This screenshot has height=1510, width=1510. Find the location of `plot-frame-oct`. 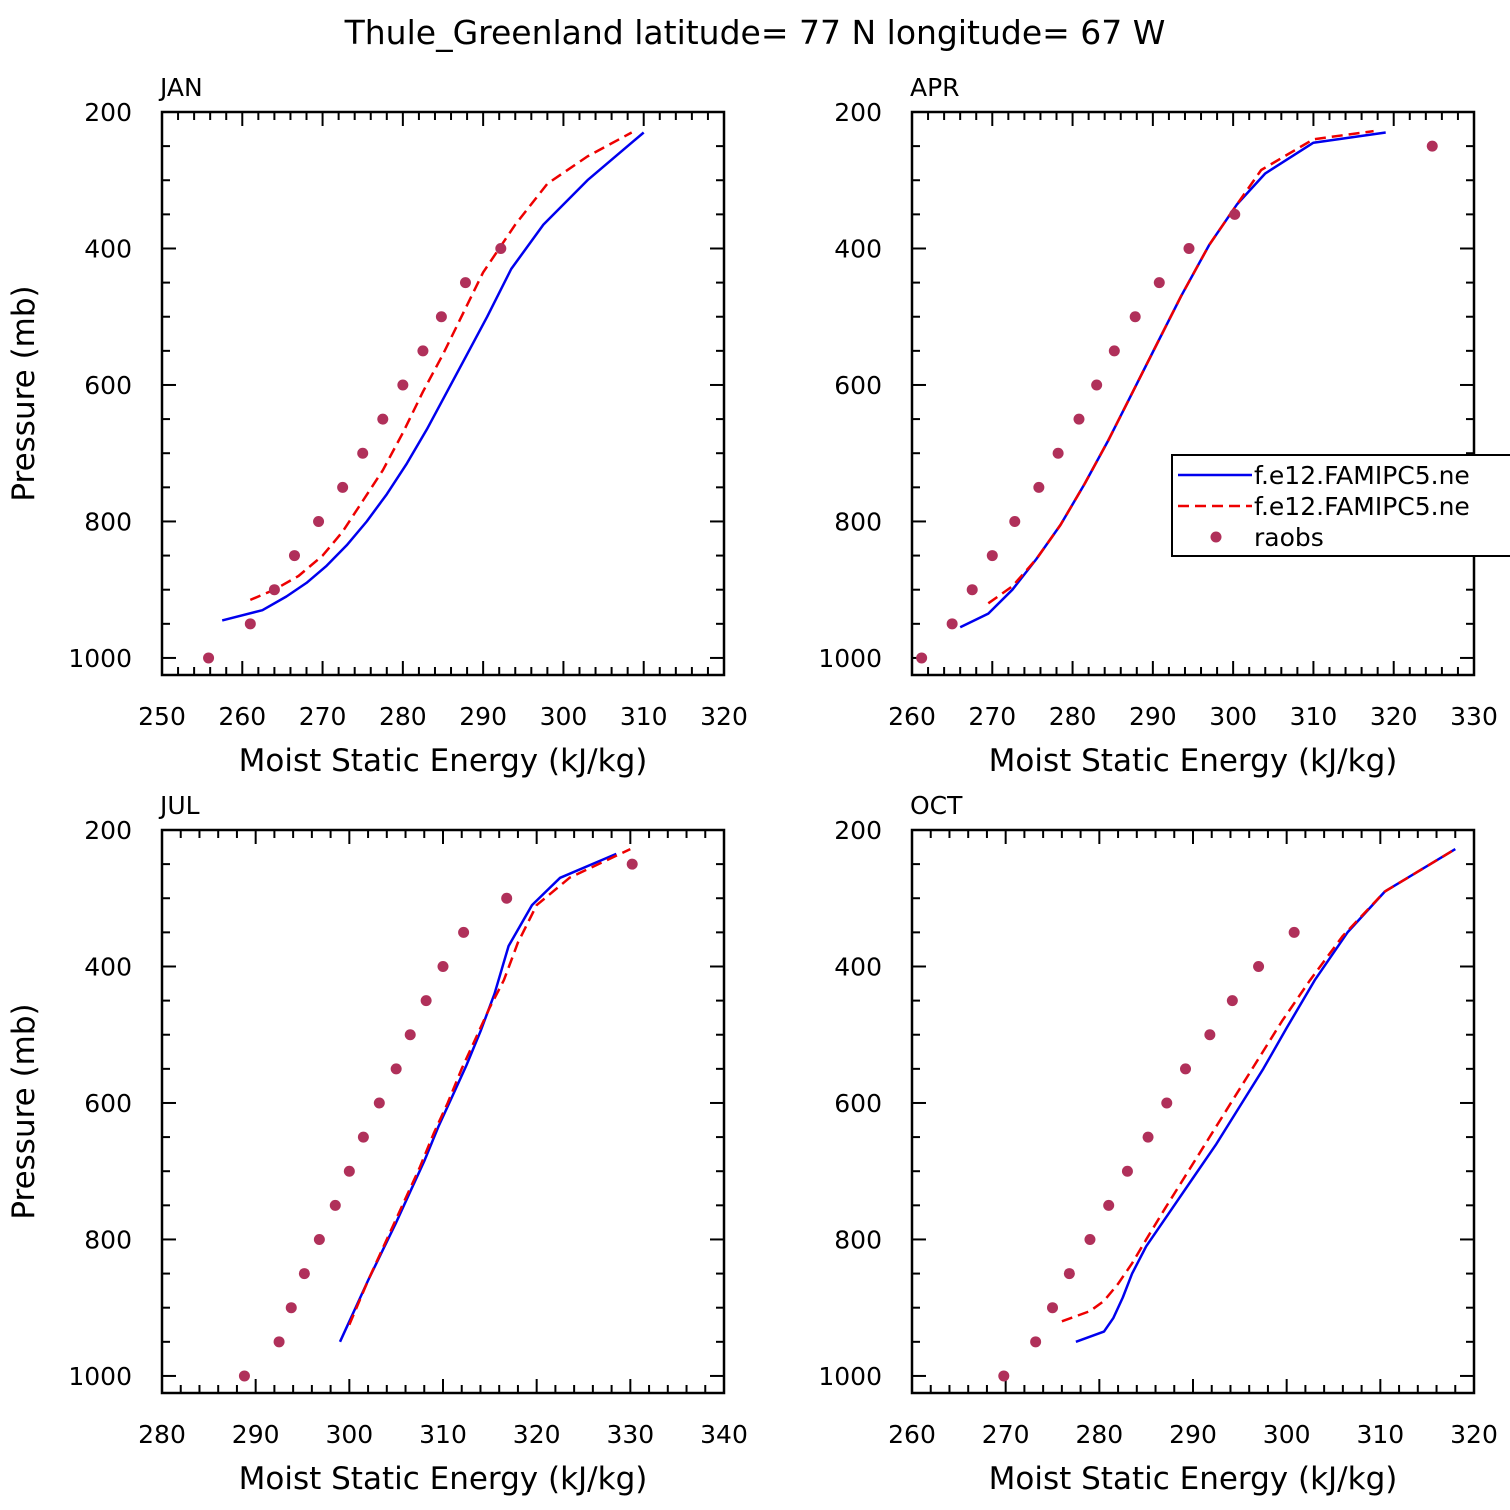

plot-frame-oct is located at coordinates (1193, 1111).